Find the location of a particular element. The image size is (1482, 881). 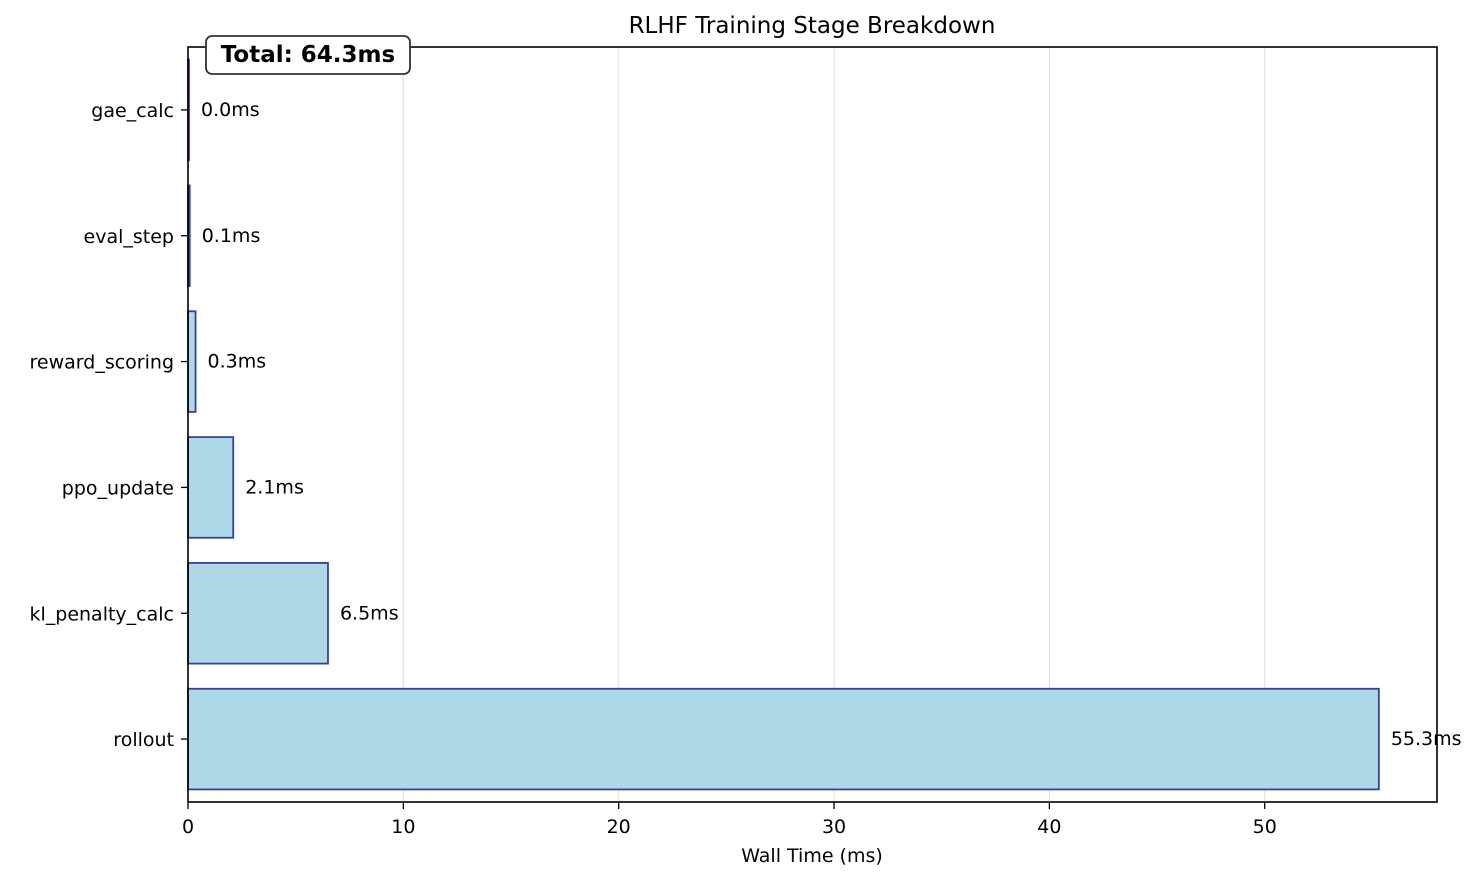

value-label: 55.3ms is located at coordinates (1426, 739).